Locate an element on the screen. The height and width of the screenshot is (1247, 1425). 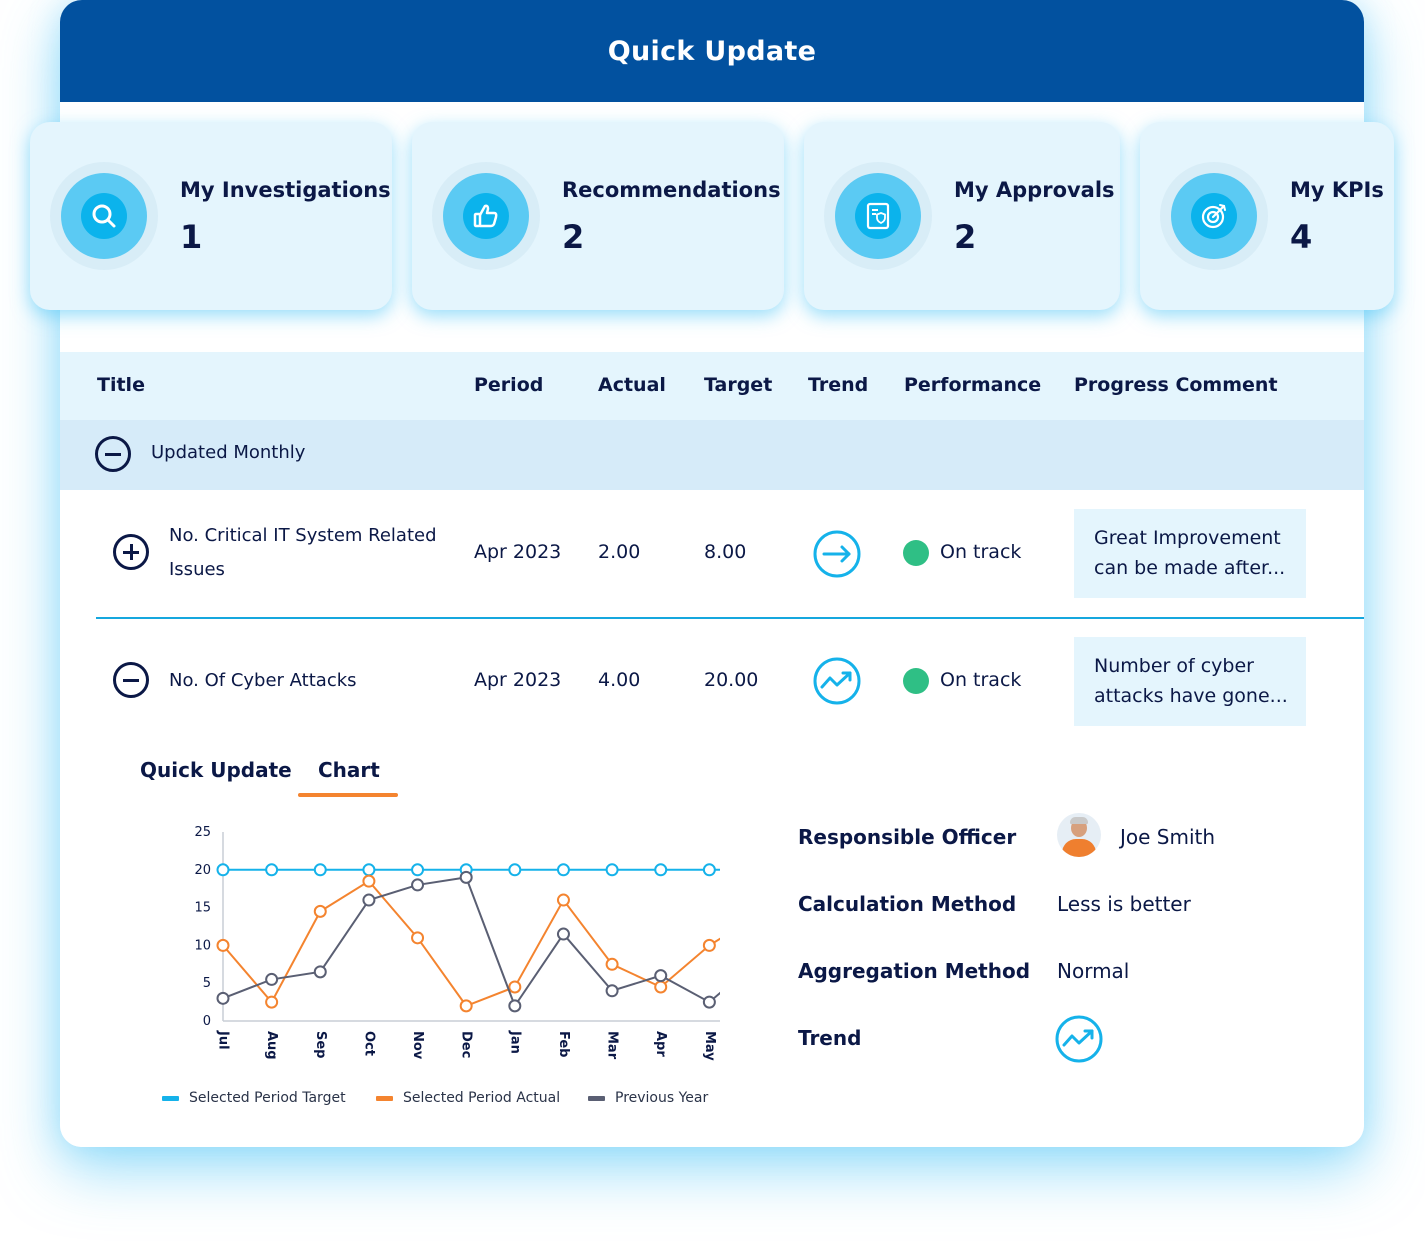
legend-swatch-target is located at coordinates (170, 1098).